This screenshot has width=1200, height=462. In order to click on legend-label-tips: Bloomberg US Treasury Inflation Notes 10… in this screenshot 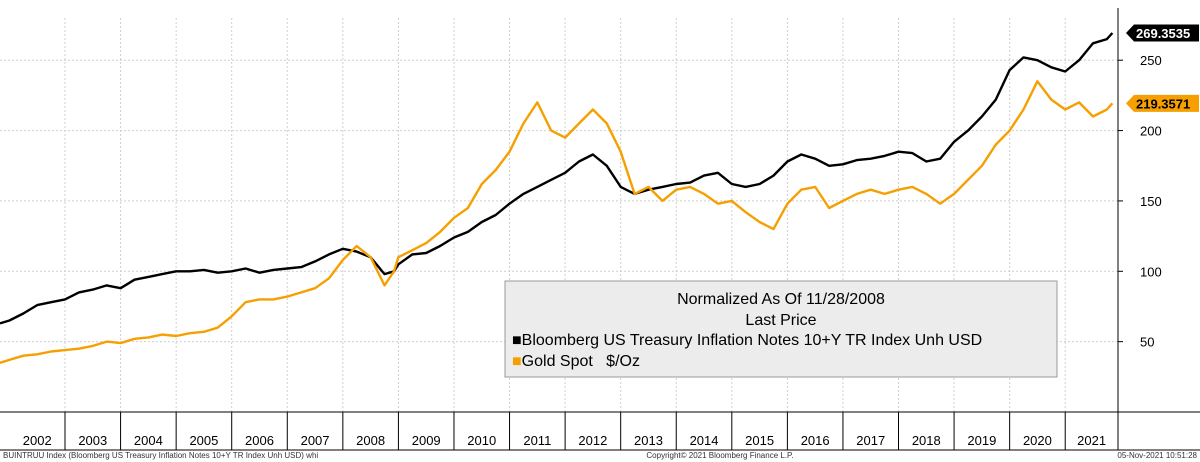, I will do `click(752, 340)`.